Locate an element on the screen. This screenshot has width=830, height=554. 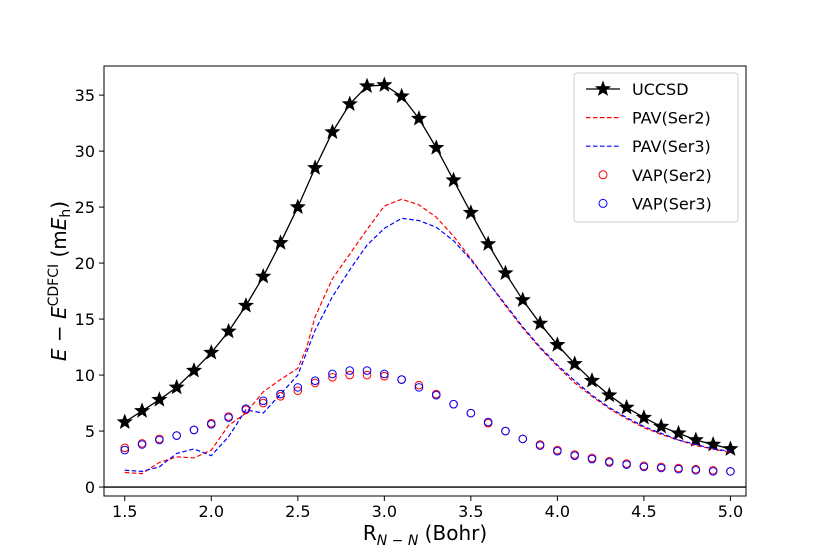
legend-item-uccsd: UCCSD is located at coordinates (637, 89).